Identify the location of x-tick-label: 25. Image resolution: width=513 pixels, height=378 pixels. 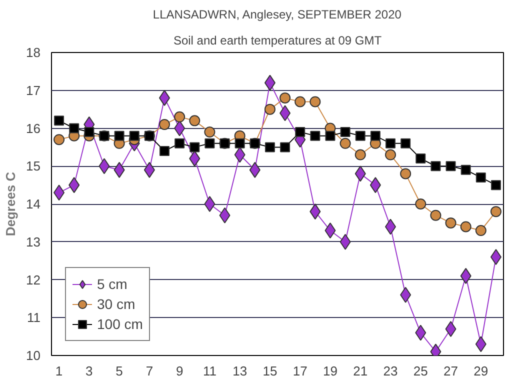
(420, 371).